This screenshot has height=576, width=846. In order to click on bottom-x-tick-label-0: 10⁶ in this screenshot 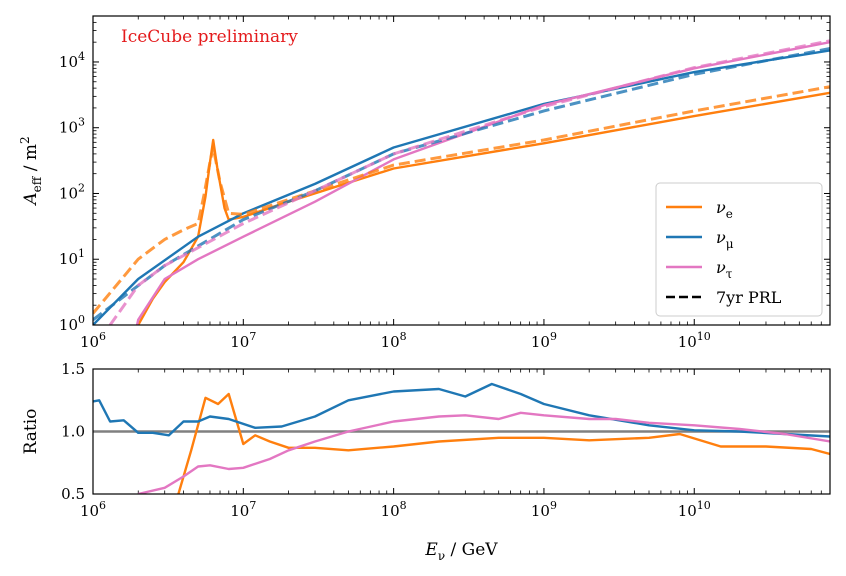, I will do `click(93, 509)`.